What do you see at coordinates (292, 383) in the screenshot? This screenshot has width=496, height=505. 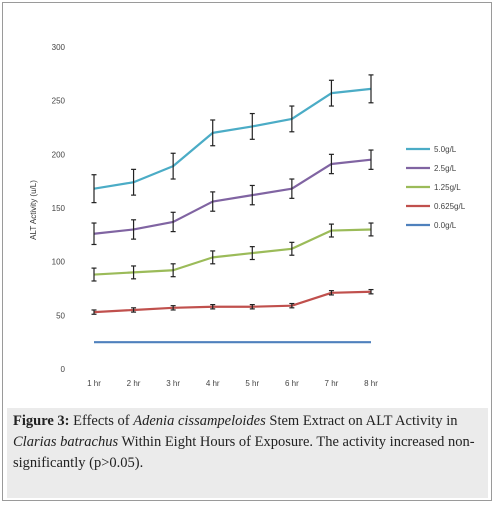 I see `x-tick-label: 6 hr` at bounding box center [292, 383].